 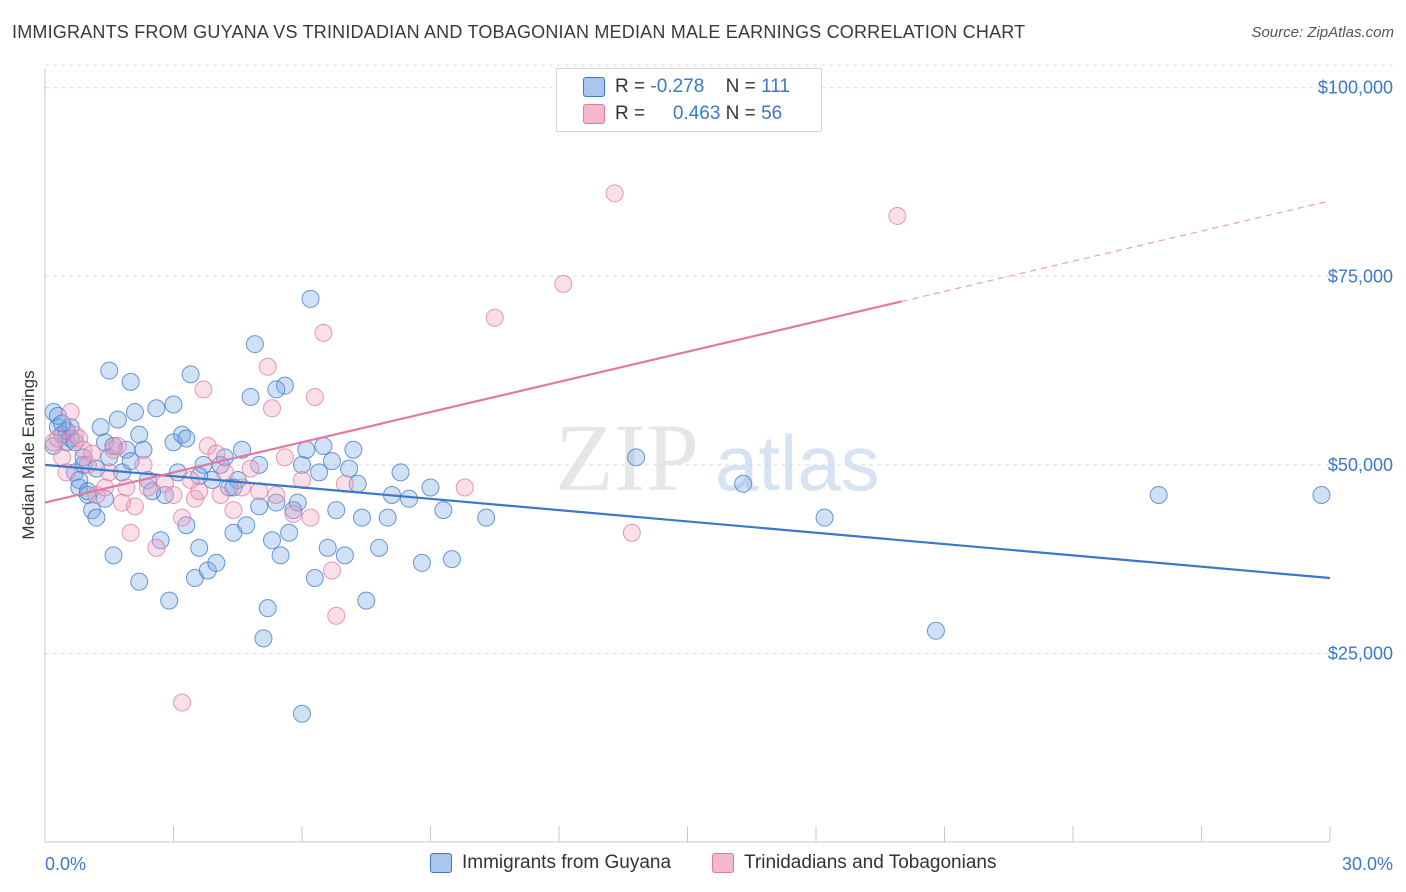 I want to click on bottom-legend-guyana: Immigrants from Guyana, so click(x=550, y=863).